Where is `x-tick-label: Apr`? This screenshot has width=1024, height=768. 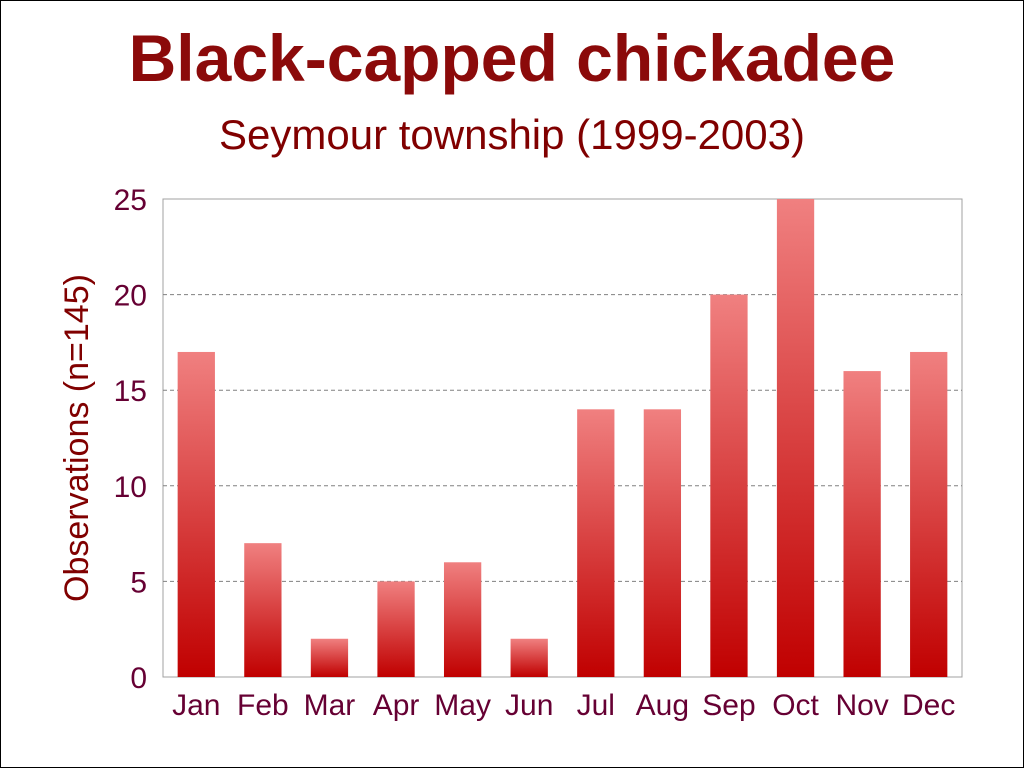
x-tick-label: Apr is located at coordinates (396, 705).